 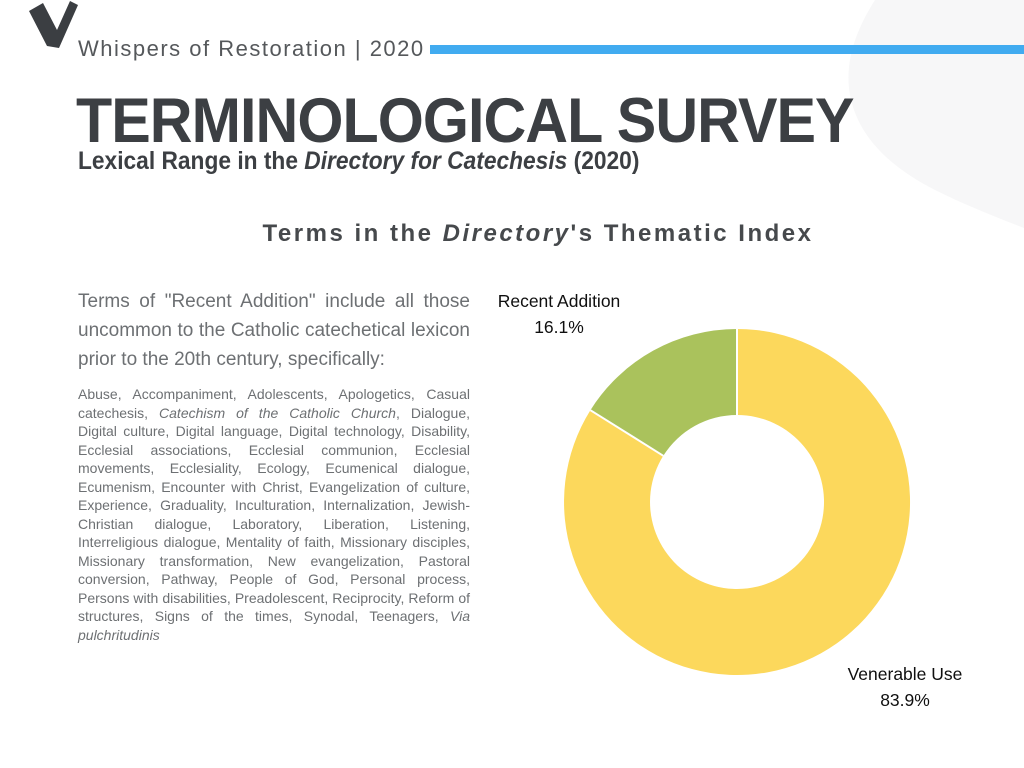 I want to click on section-heading: Terms in the Directory's Thematic Index, so click(x=538, y=234).